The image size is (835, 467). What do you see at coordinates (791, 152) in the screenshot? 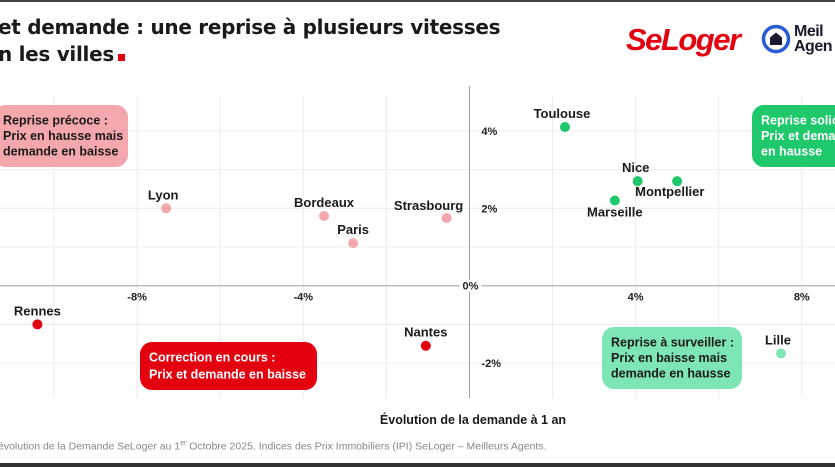
I see `quadrant-label-solid: en hausse` at bounding box center [791, 152].